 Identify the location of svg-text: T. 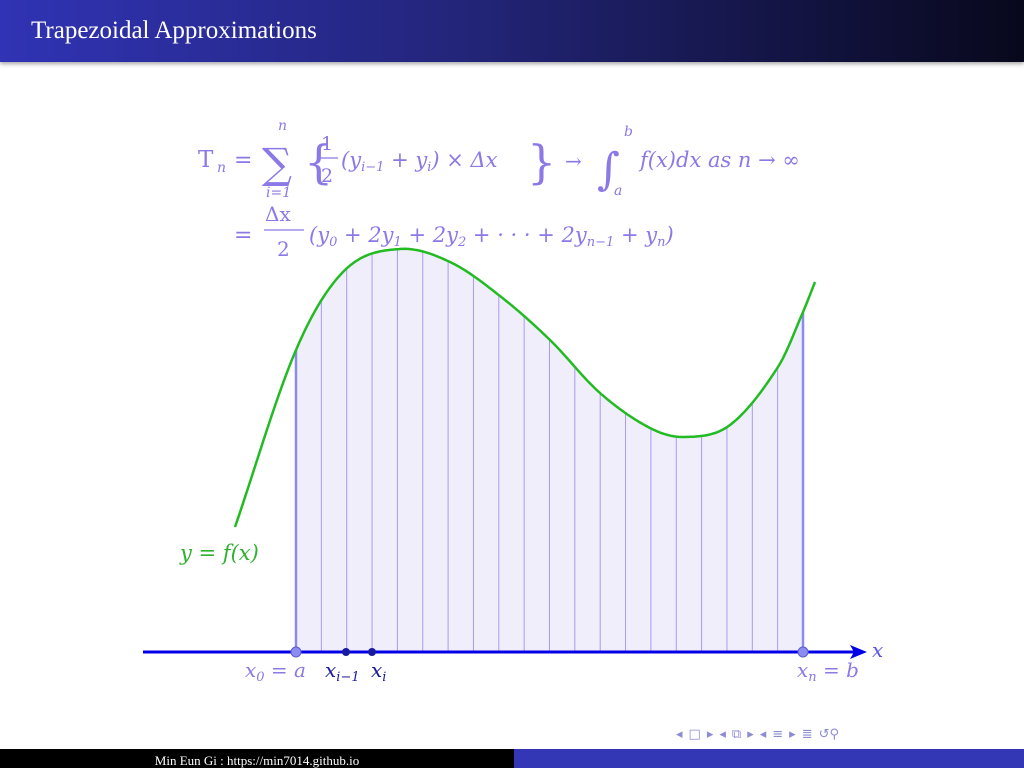
(206, 160).